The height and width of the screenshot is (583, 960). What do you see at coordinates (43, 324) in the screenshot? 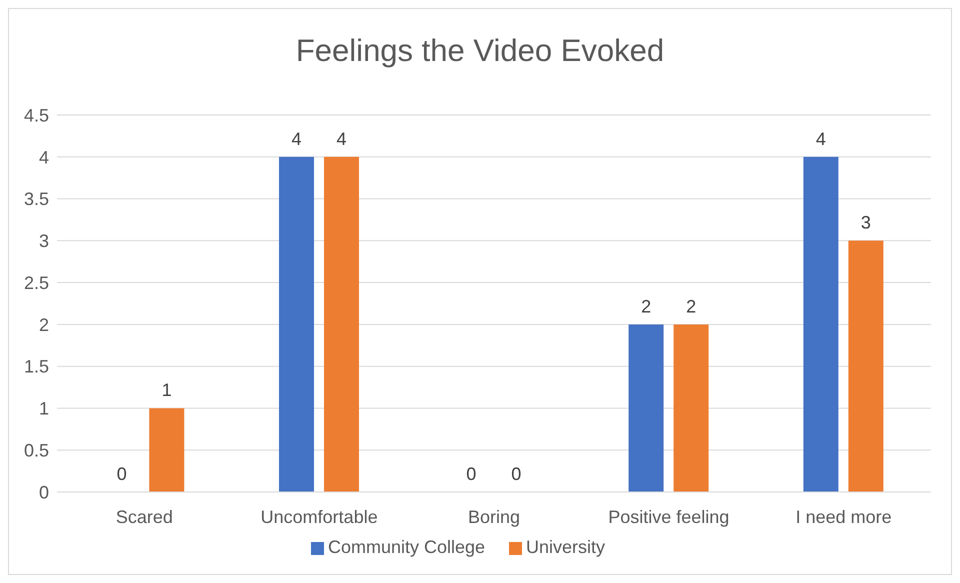
I see `y-tick-label: 2` at bounding box center [43, 324].